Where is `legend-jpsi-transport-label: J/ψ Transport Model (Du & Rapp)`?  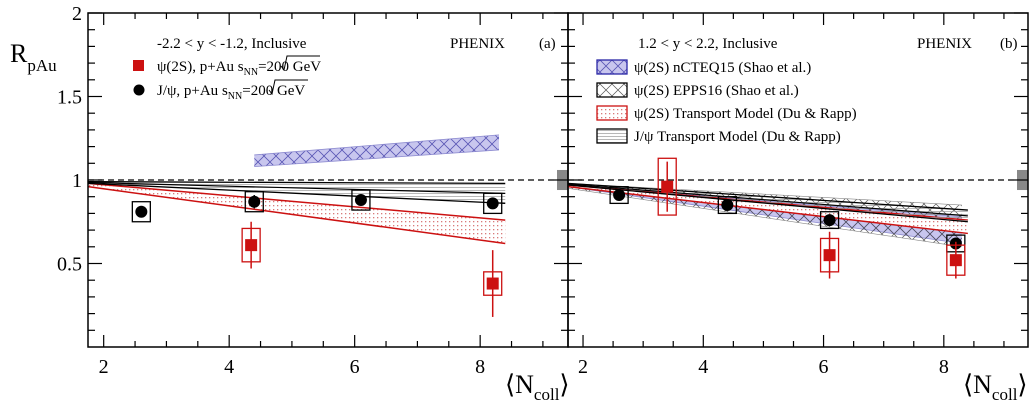
legend-jpsi-transport-label: J/ψ Transport Model (Du & Rapp) is located at coordinates (737, 137).